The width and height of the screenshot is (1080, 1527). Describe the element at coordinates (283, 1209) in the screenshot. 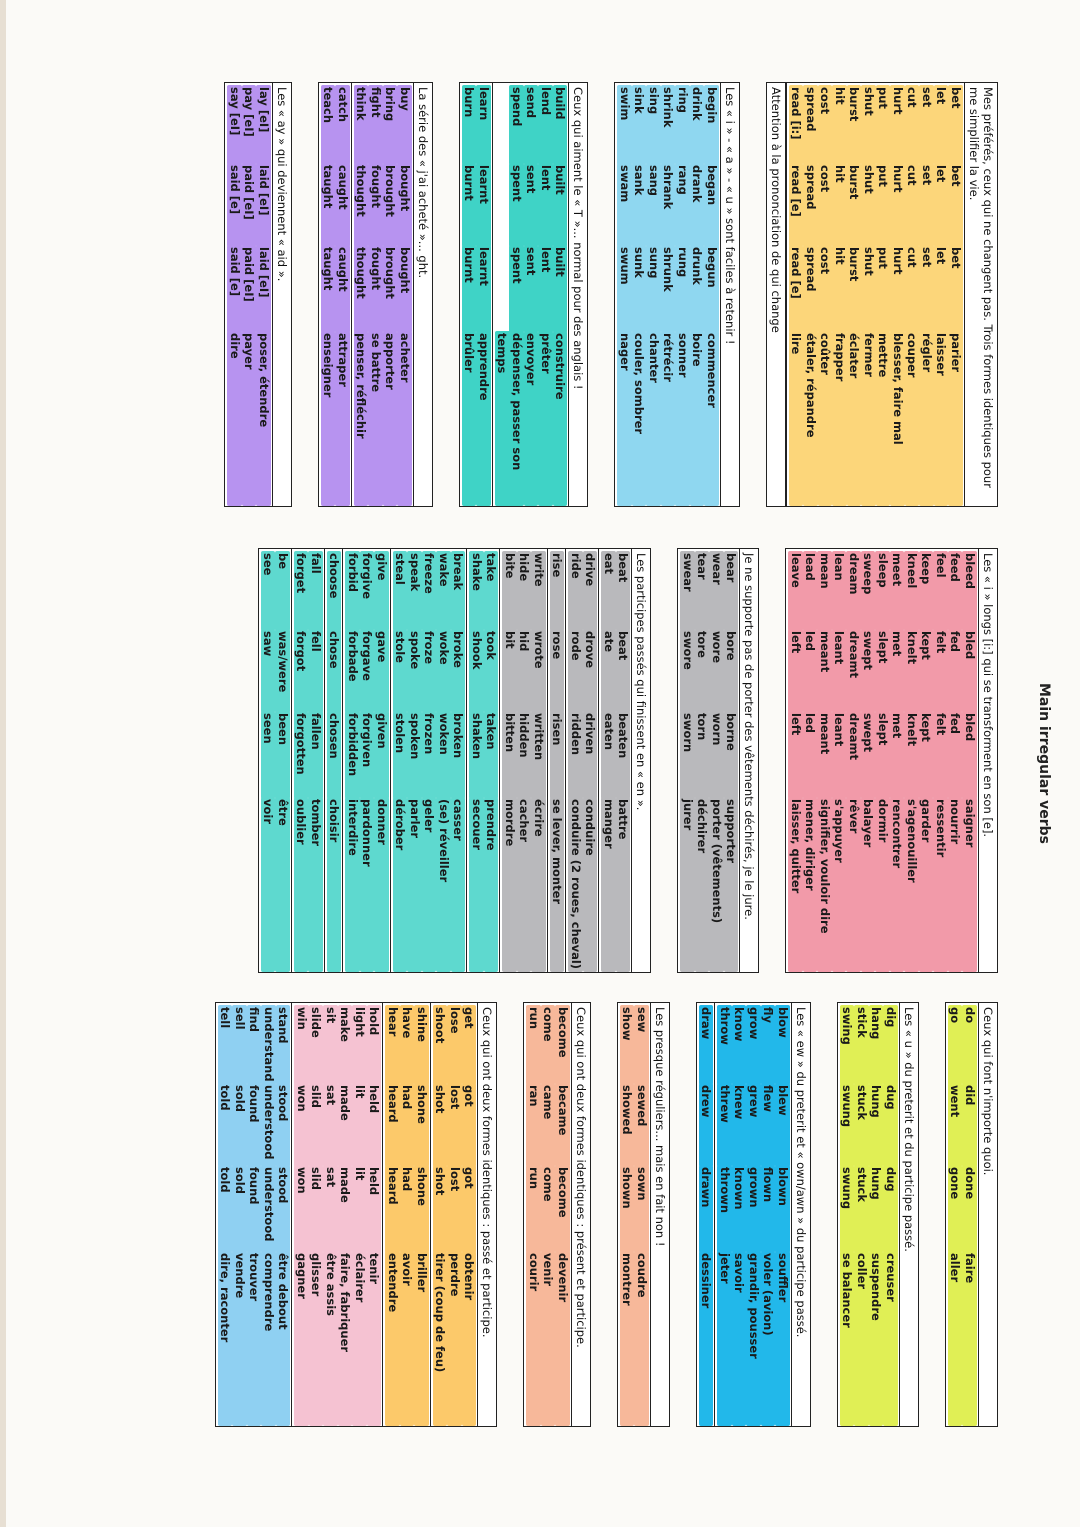

I see `past-participle: stood` at that location.